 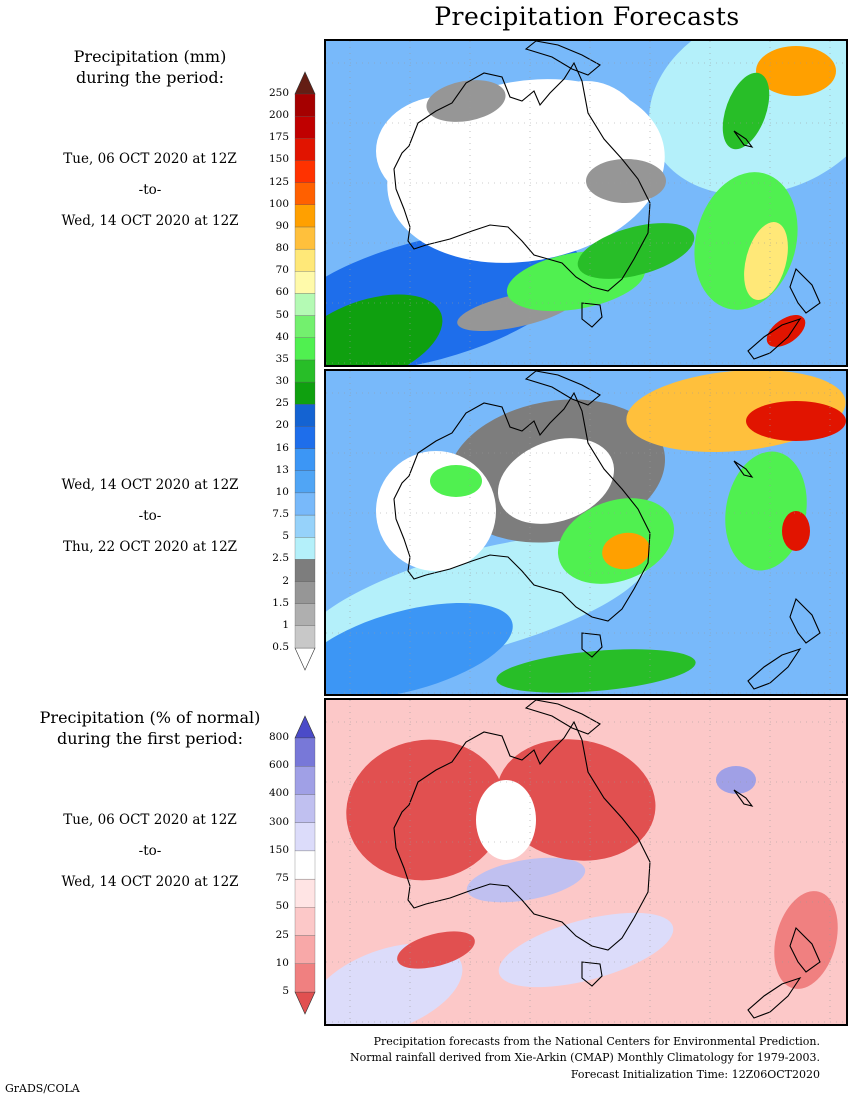 What do you see at coordinates (278, 821) in the screenshot?
I see `anomaly-colorbar-tick-label: 300` at bounding box center [278, 821].